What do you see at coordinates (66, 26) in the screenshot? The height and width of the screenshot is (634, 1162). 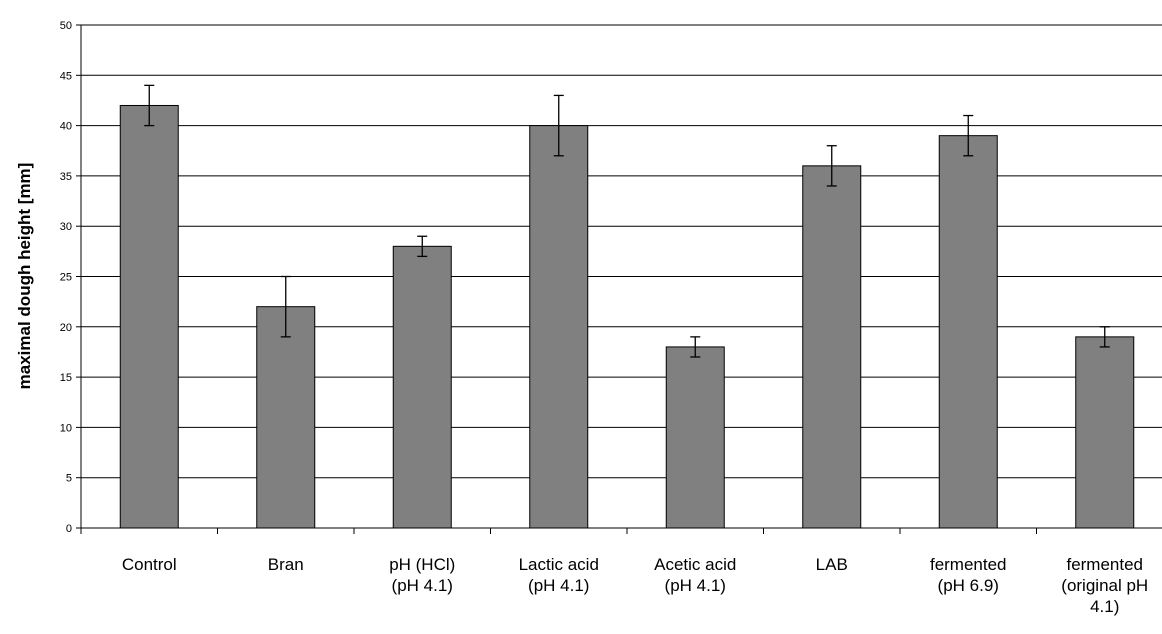 I see `y-tick-label: 50` at bounding box center [66, 26].